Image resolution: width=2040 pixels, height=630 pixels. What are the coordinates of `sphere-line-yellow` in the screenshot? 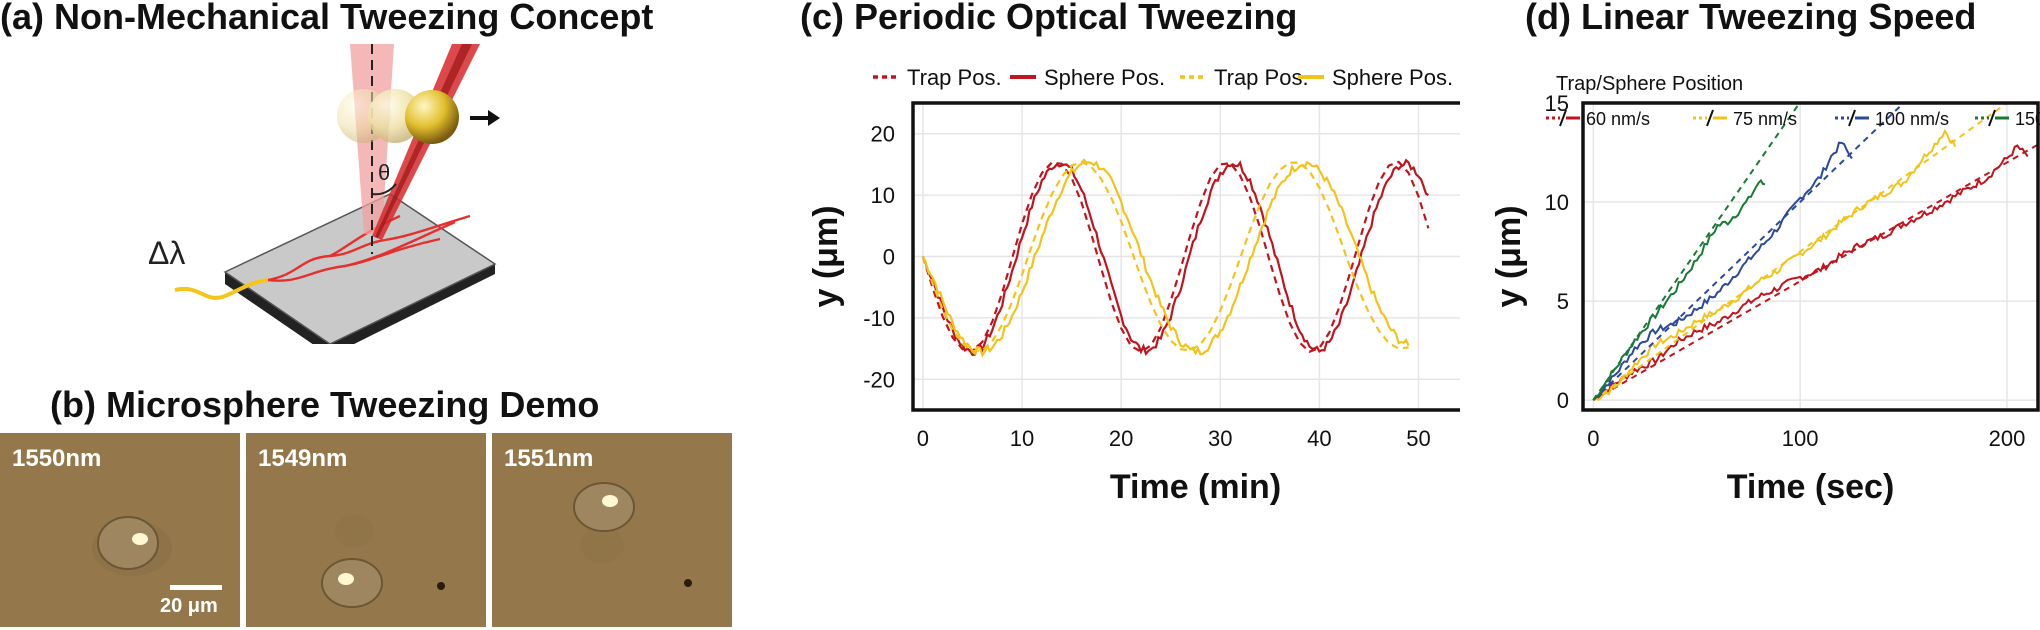 It's located at (1774, 265).